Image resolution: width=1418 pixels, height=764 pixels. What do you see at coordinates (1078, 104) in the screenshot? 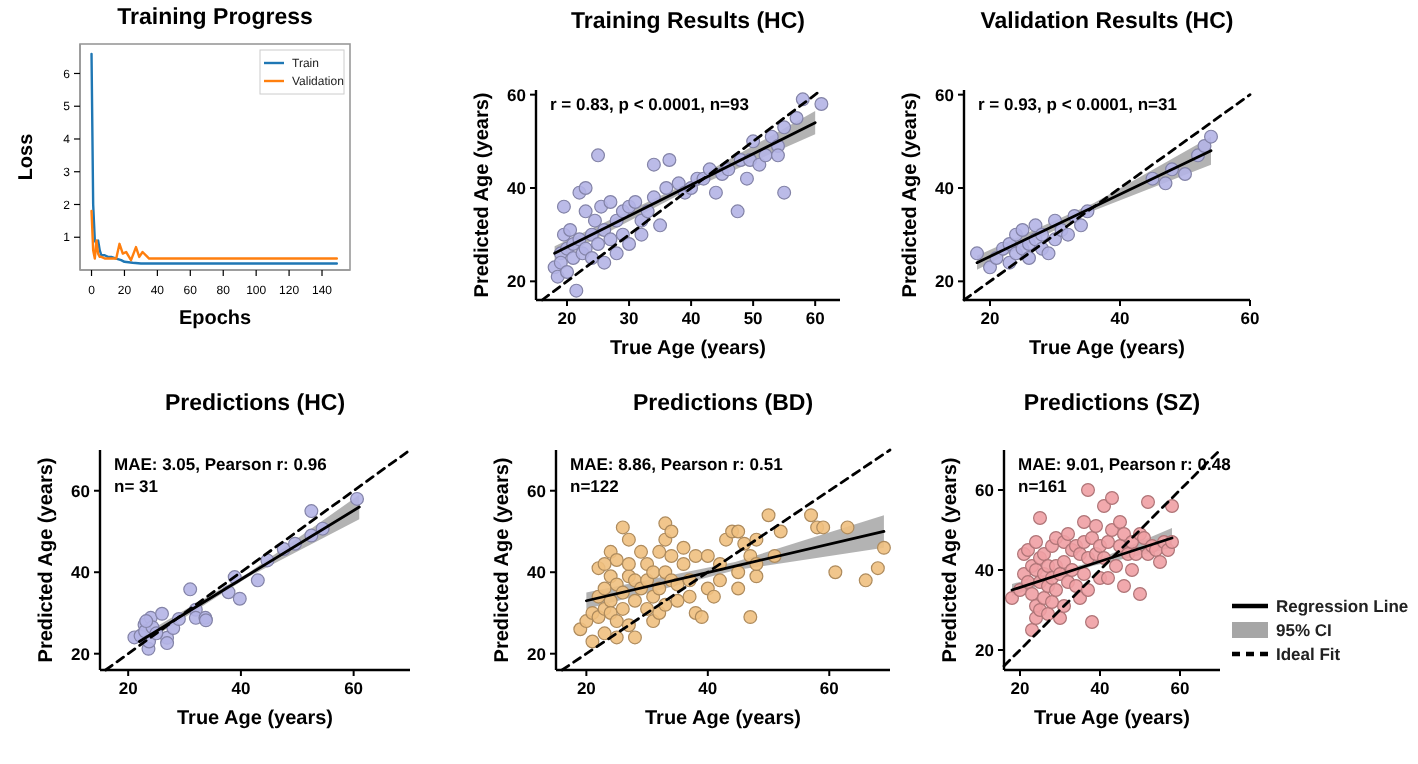
I see `annotation: r = 0.93, p < 0.0001, n=31` at bounding box center [1078, 104].